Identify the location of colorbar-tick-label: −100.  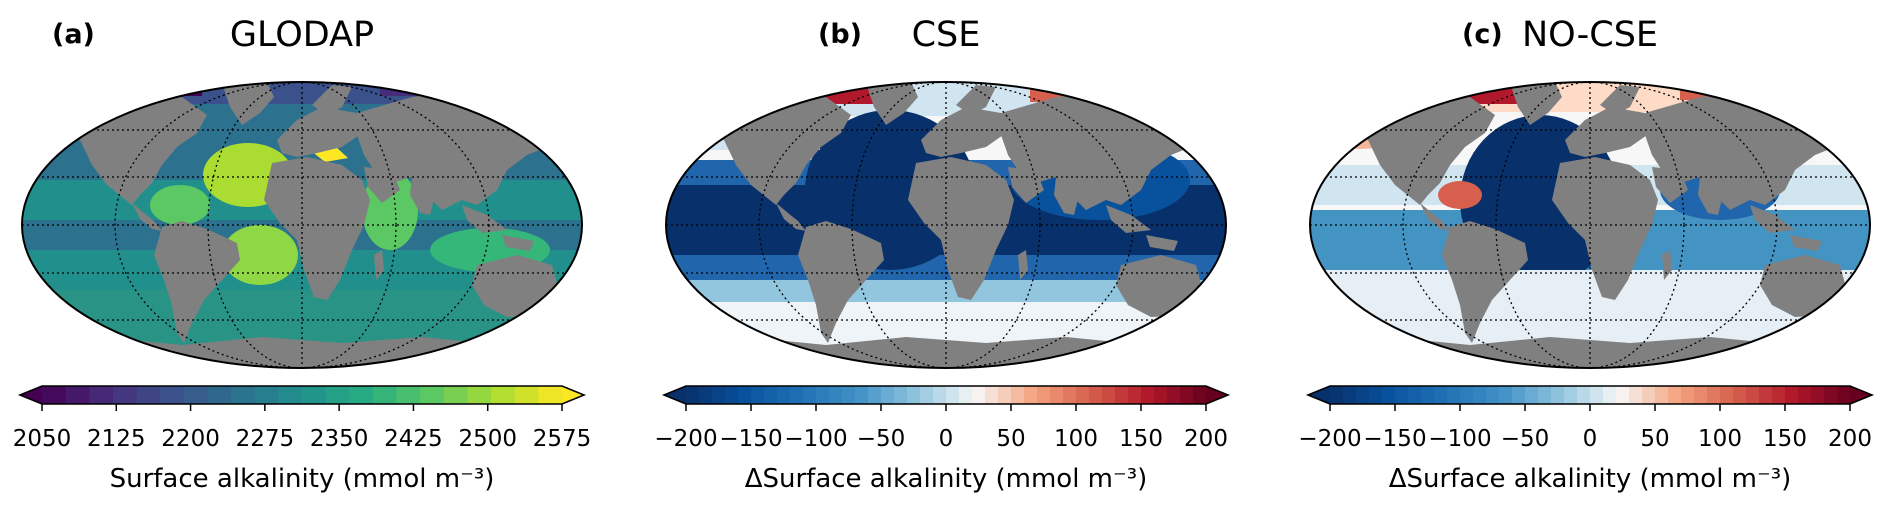
(815, 439).